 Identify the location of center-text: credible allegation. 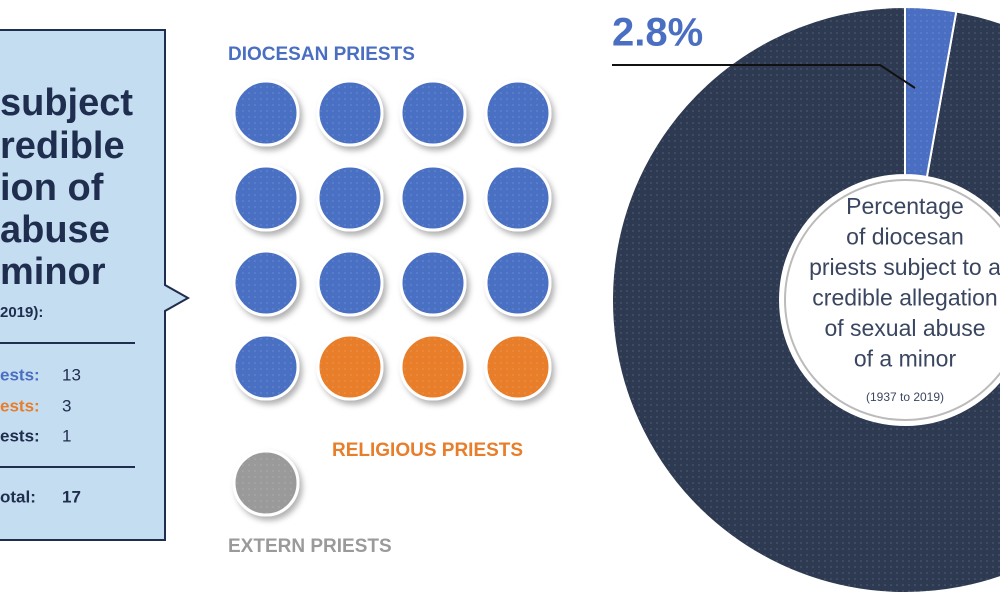
(904, 298).